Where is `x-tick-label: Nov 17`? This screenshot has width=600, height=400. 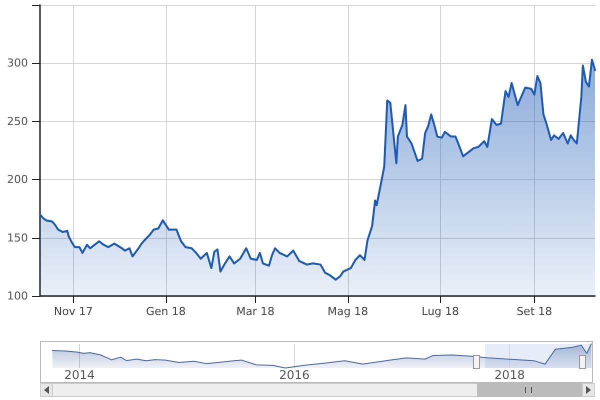
x-tick-label: Nov 17 is located at coordinates (73, 311).